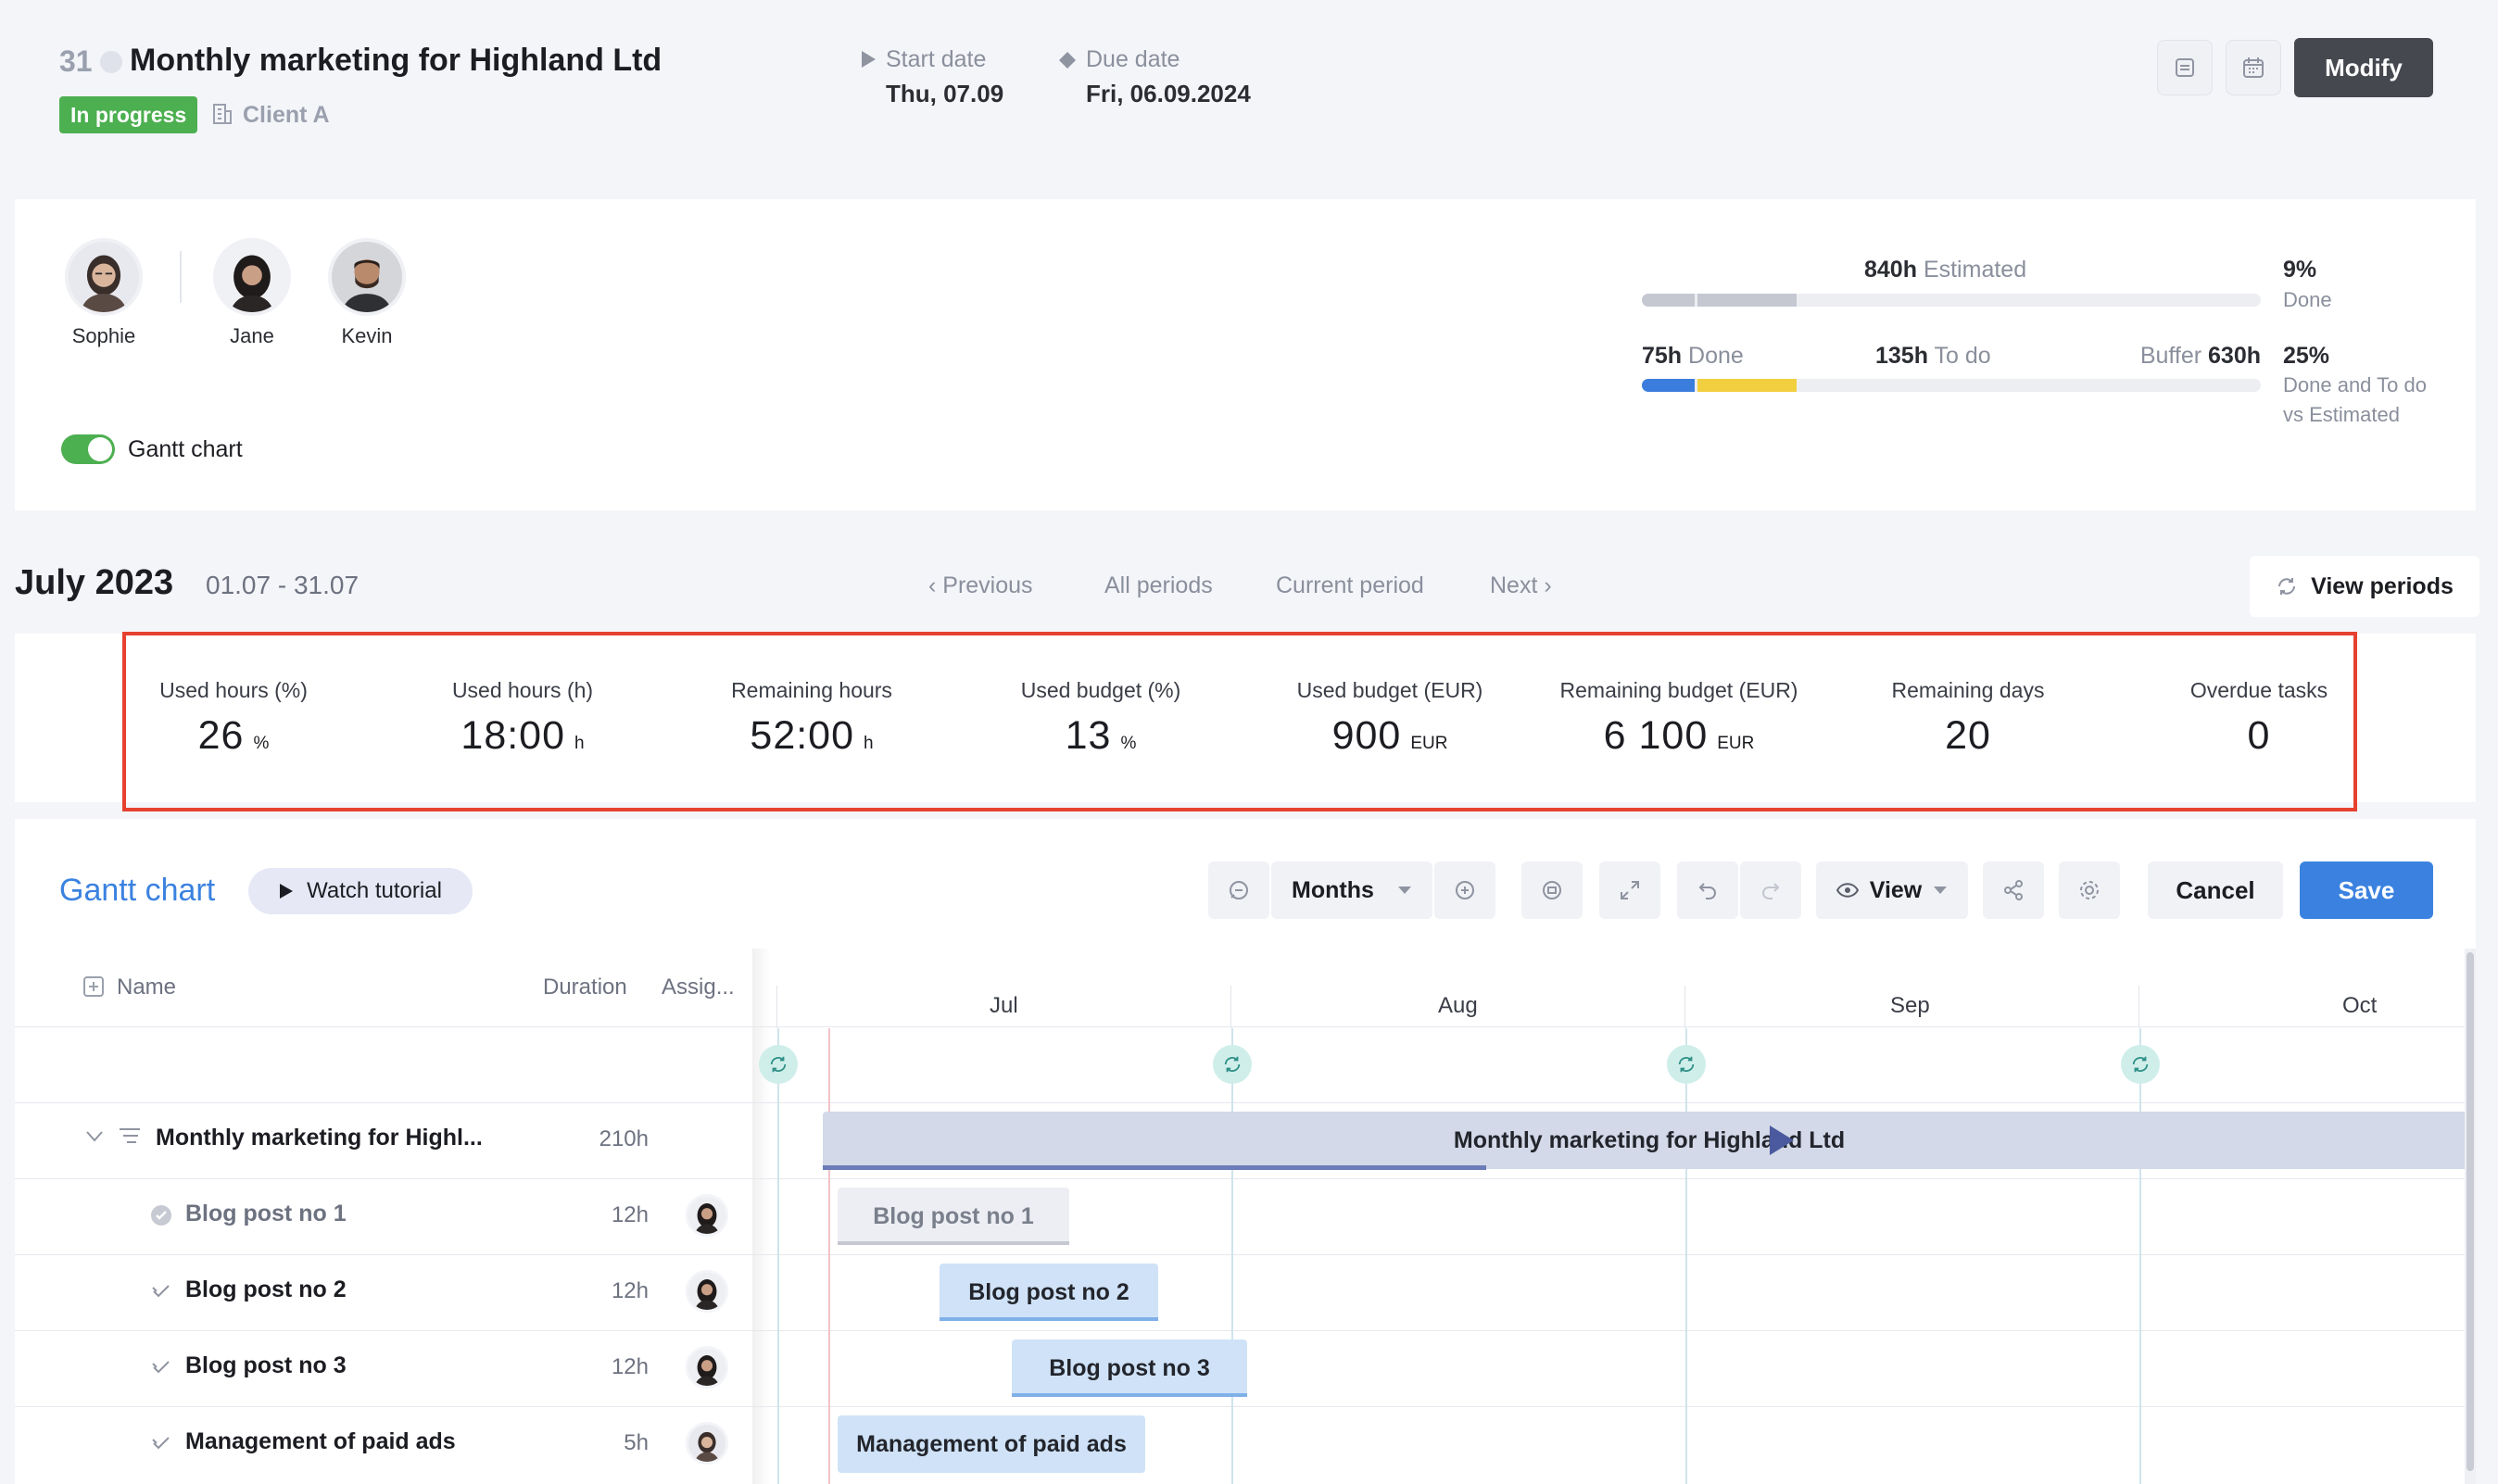 The height and width of the screenshot is (1484, 2498). What do you see at coordinates (2364, 586) in the screenshot?
I see `view-periods-button: View periods` at bounding box center [2364, 586].